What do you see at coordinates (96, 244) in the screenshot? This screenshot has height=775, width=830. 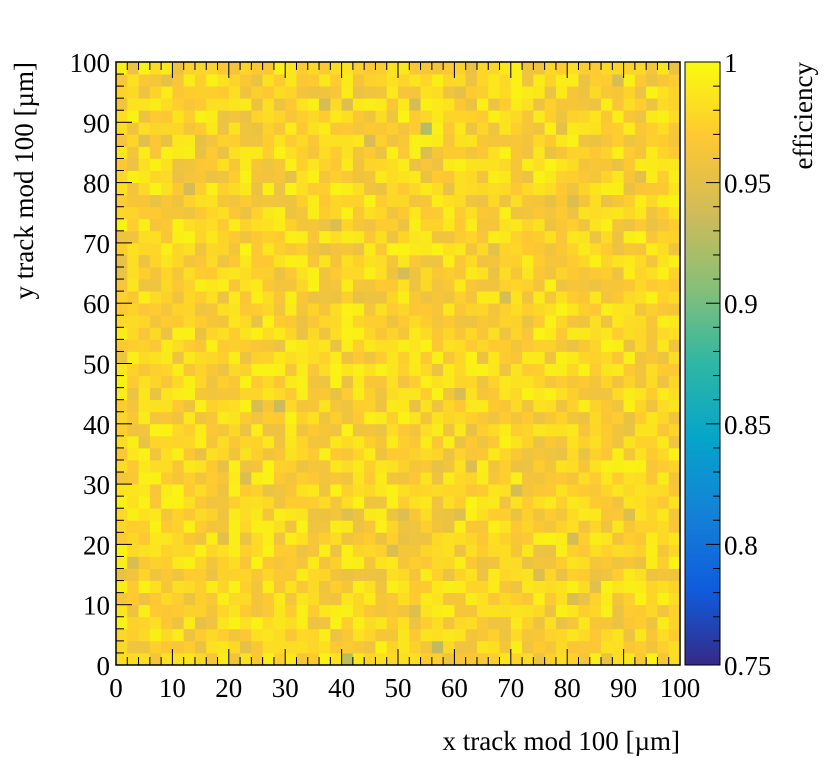 I see `y-tick-label: 70` at bounding box center [96, 244].